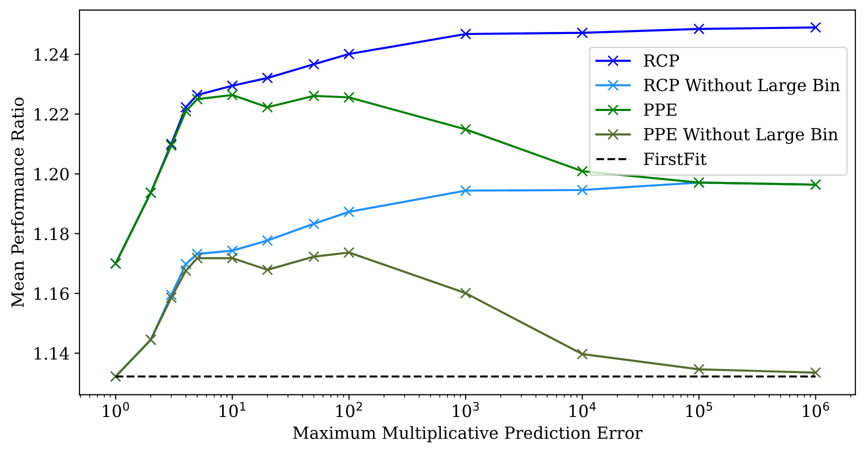  Describe the element at coordinates (116, 410) in the screenshot. I see `x-tick-label: 10$^{0}$` at that location.